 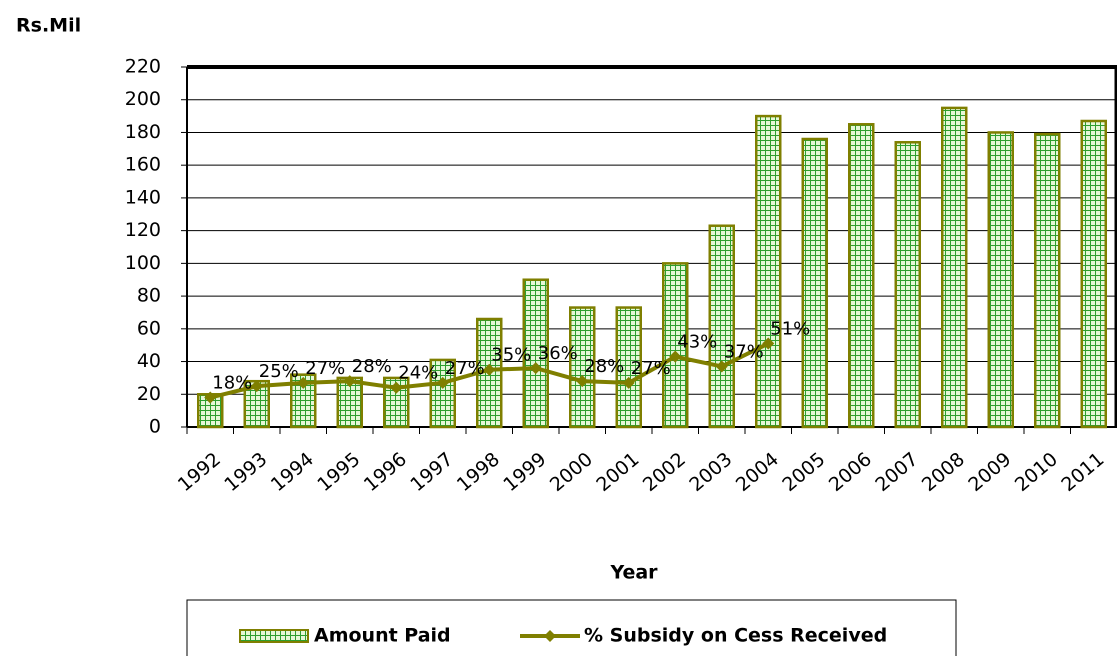 I want to click on x-tick-label: 2000, so click(x=571, y=472).